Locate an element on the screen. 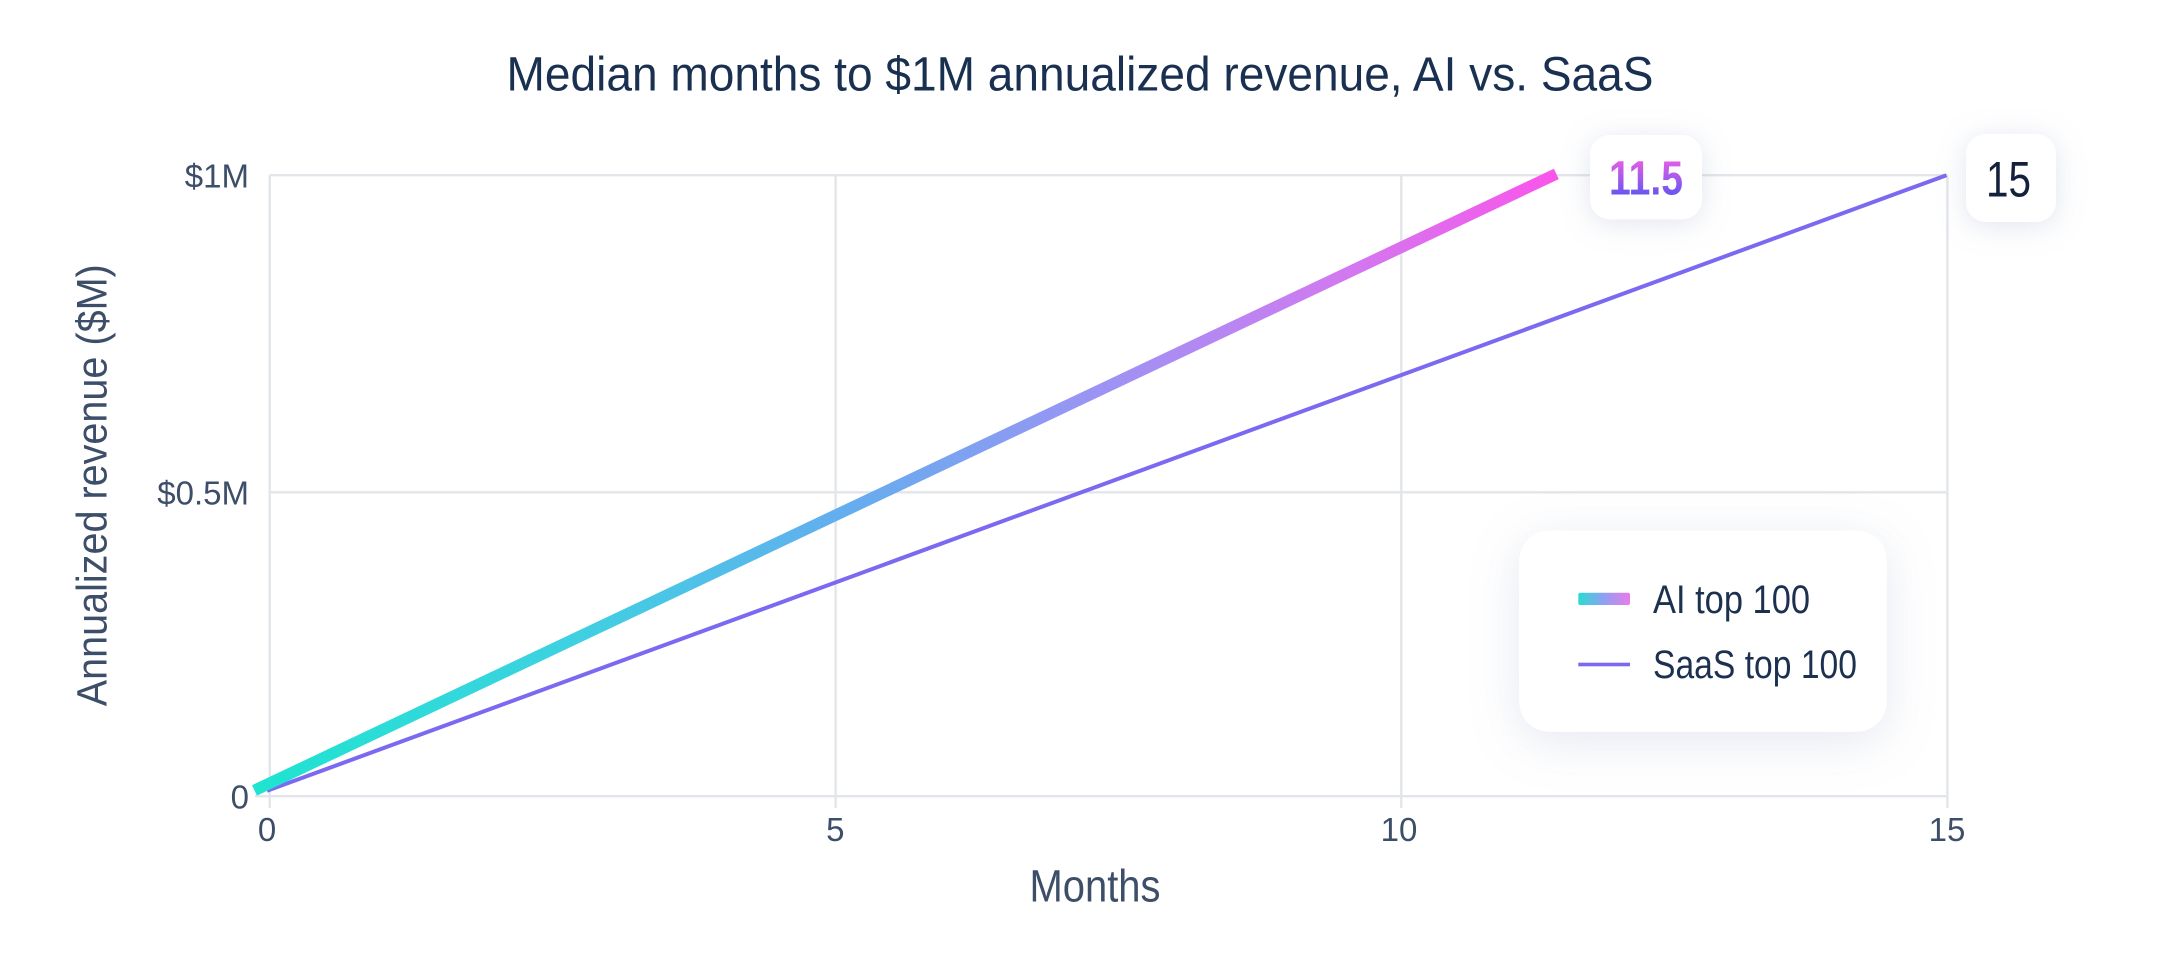  svg-text: SaaS top 100 is located at coordinates (1755, 665).